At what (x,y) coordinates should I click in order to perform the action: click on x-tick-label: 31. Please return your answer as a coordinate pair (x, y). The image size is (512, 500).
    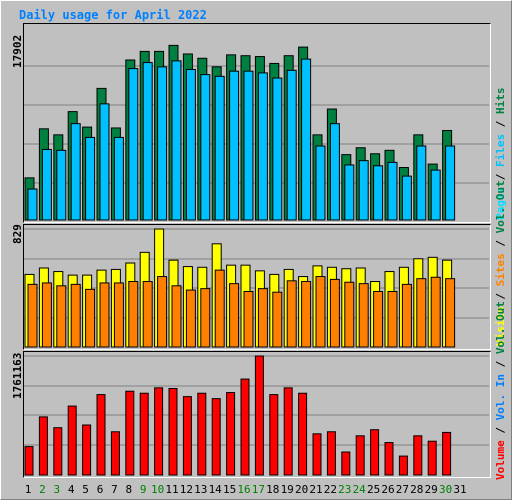
    Looking at the image, I should click on (460, 489).